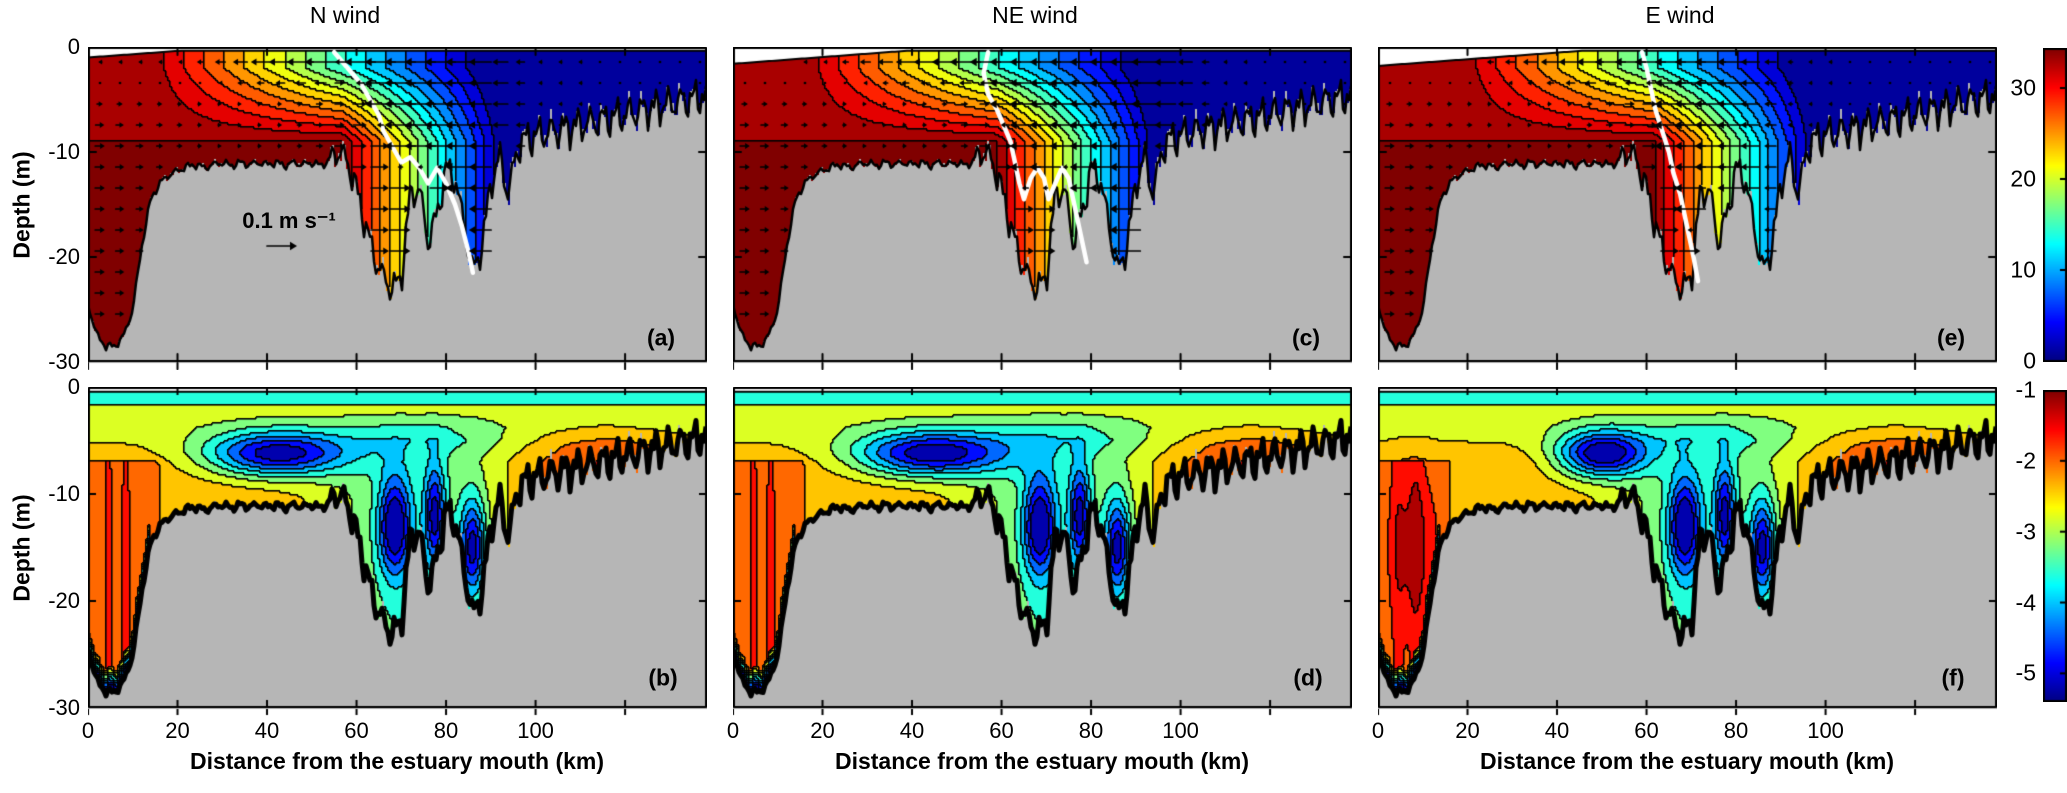  I want to click on y-tick-label-bottom: 0, so click(73, 386).